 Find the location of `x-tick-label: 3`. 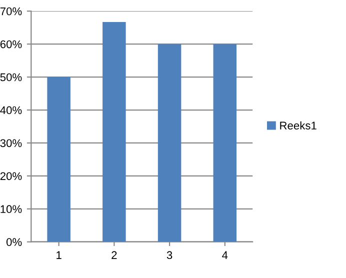

x-tick-label: 3 is located at coordinates (169, 255).